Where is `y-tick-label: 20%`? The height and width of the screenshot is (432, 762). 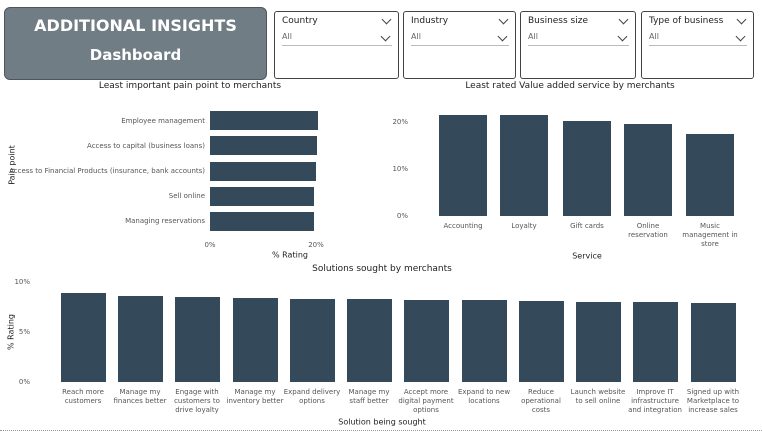 y-tick-label: 20% is located at coordinates (400, 122).